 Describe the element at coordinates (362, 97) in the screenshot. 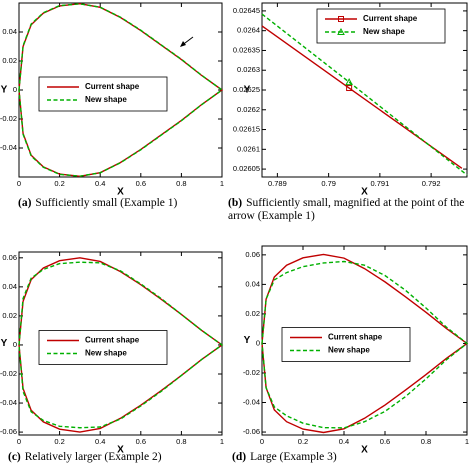

I see `series-line` at that location.